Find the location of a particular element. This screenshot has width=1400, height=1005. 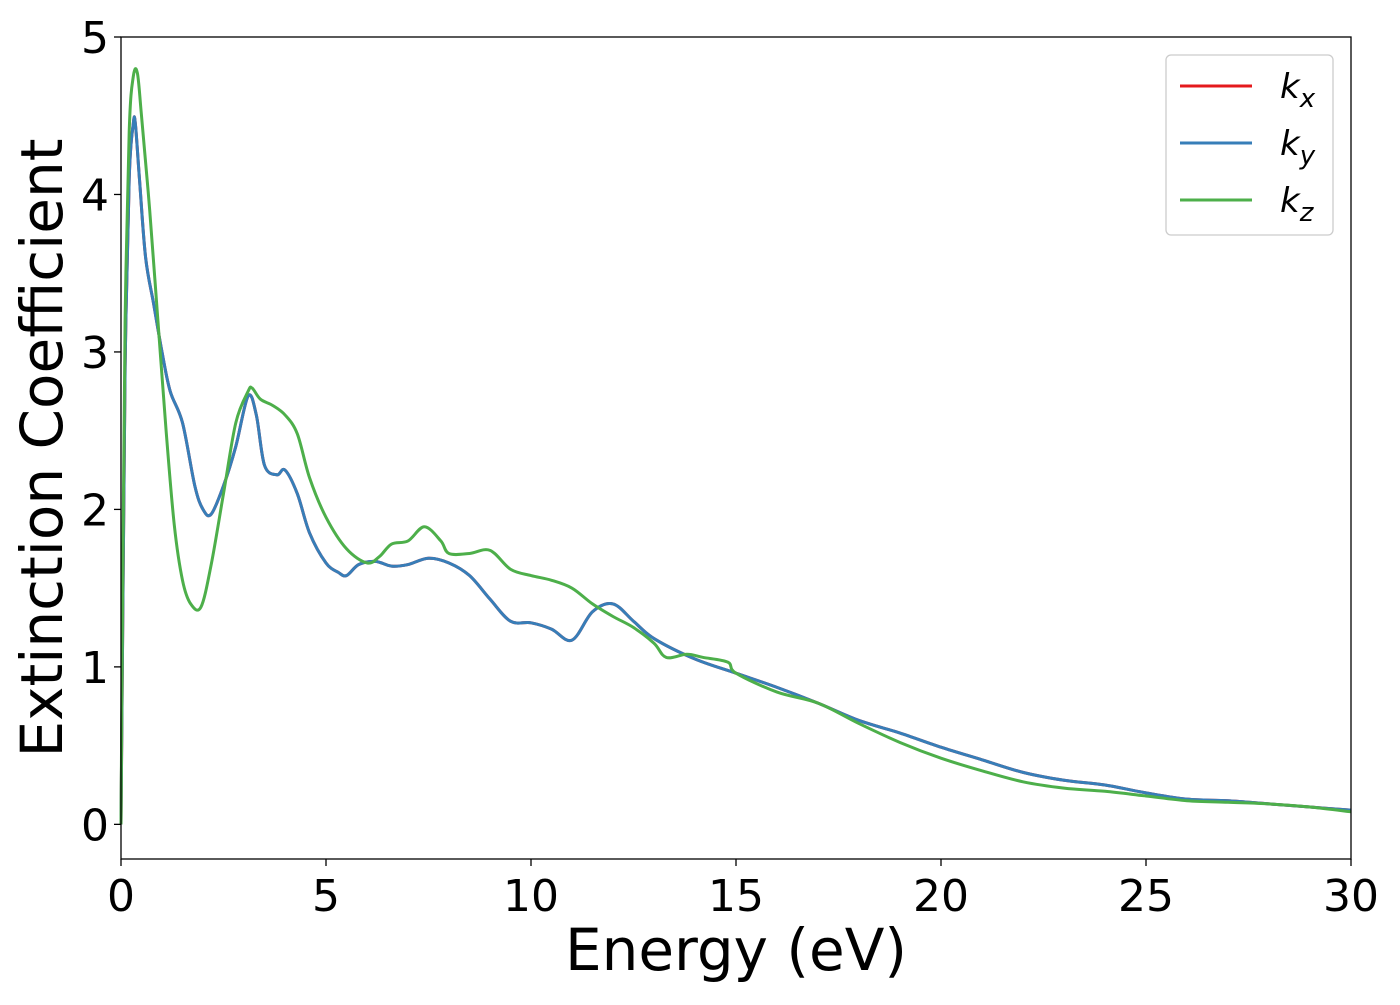

legend-label-subscript: y is located at coordinates (1307, 156).